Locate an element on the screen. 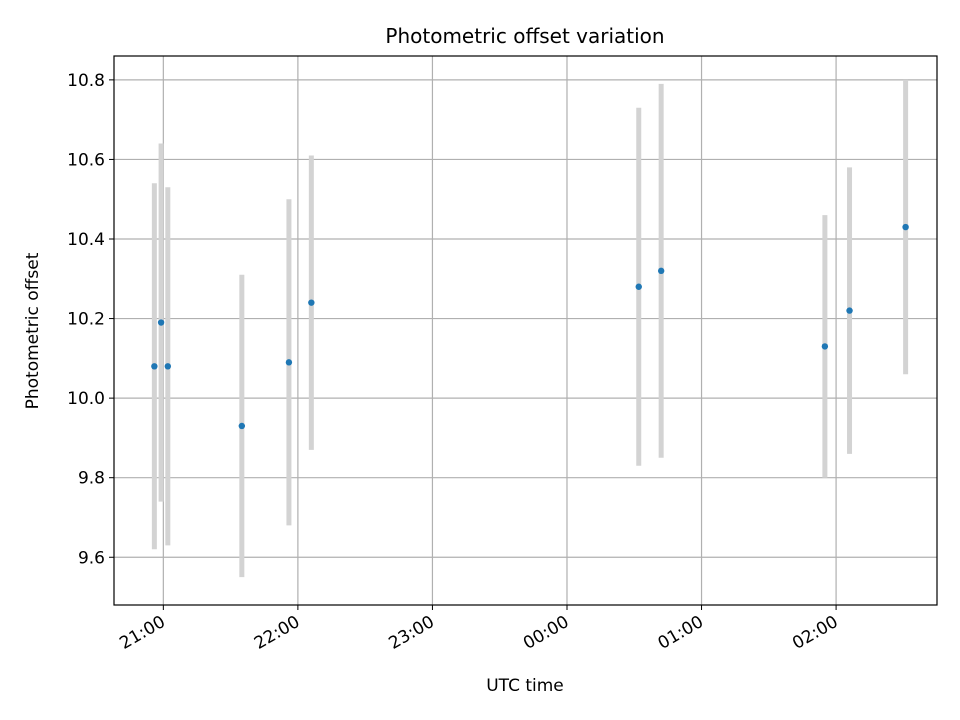 The height and width of the screenshot is (720, 960). y-tick-label: 9.8 is located at coordinates (91, 479).